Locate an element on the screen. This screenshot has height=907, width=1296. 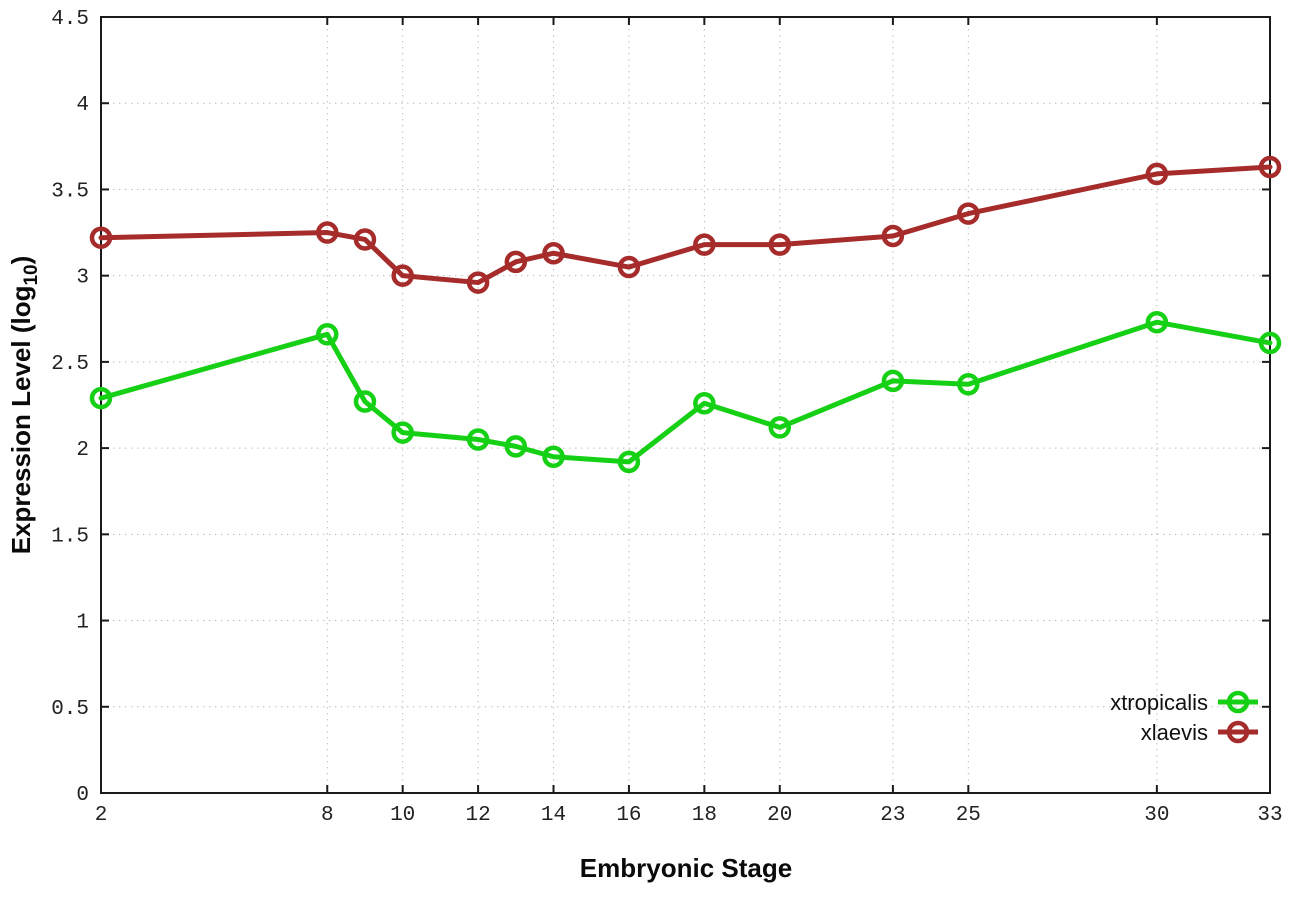
series-line-xlaevis is located at coordinates (685, 225).